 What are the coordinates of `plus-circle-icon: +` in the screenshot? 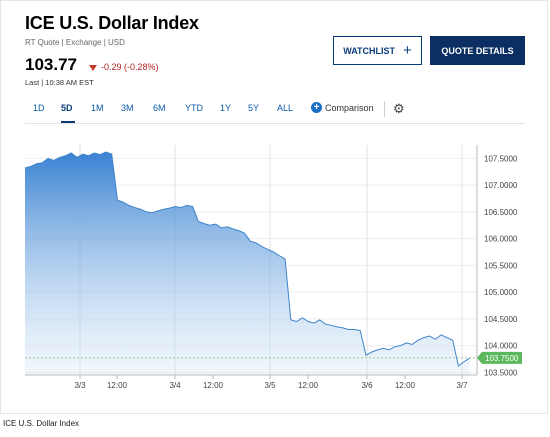 It's located at (316, 107).